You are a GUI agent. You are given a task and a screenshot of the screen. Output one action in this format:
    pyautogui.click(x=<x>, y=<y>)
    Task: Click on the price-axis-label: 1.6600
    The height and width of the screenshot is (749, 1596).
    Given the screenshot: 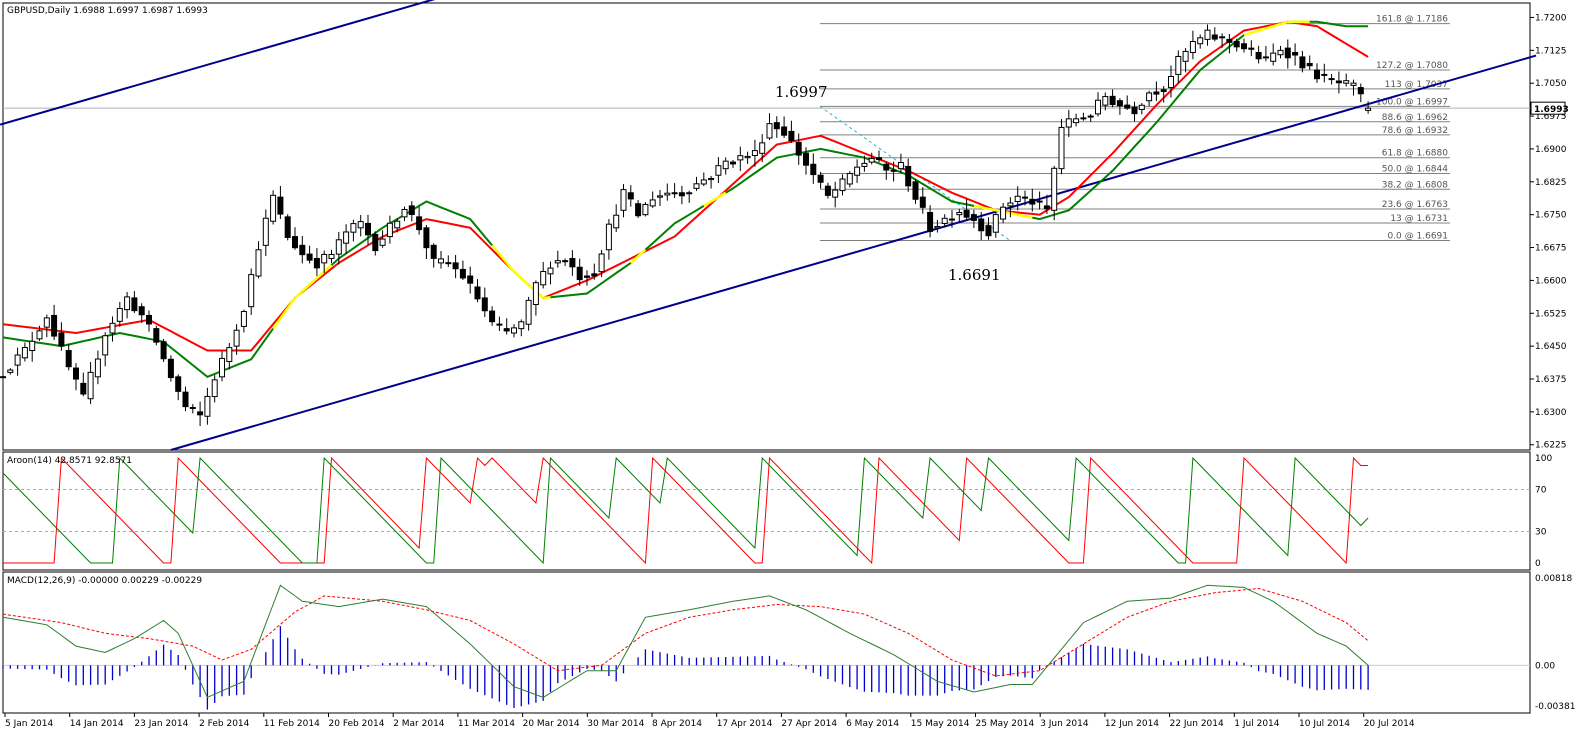 What is the action you would take?
    pyautogui.click(x=1551, y=281)
    